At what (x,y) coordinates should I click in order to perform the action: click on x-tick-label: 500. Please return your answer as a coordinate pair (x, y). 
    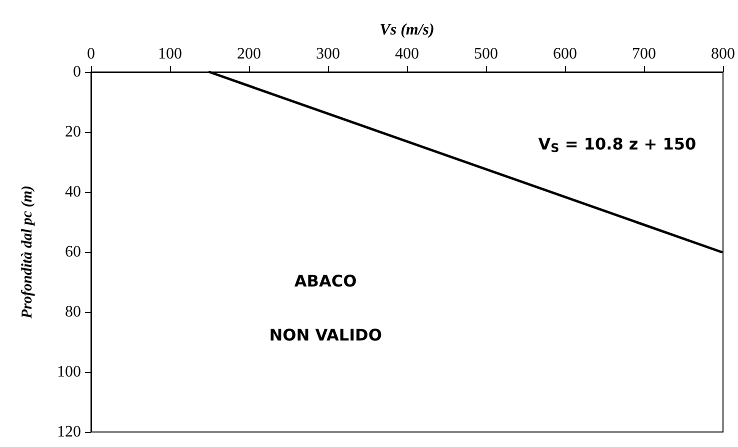
    Looking at the image, I should click on (486, 54).